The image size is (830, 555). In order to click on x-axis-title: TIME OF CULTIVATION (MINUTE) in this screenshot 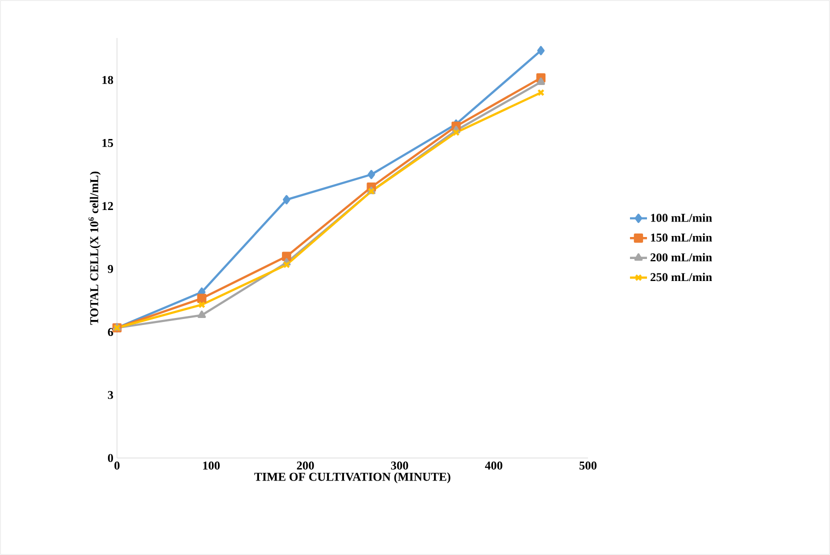, I will do `click(352, 478)`.